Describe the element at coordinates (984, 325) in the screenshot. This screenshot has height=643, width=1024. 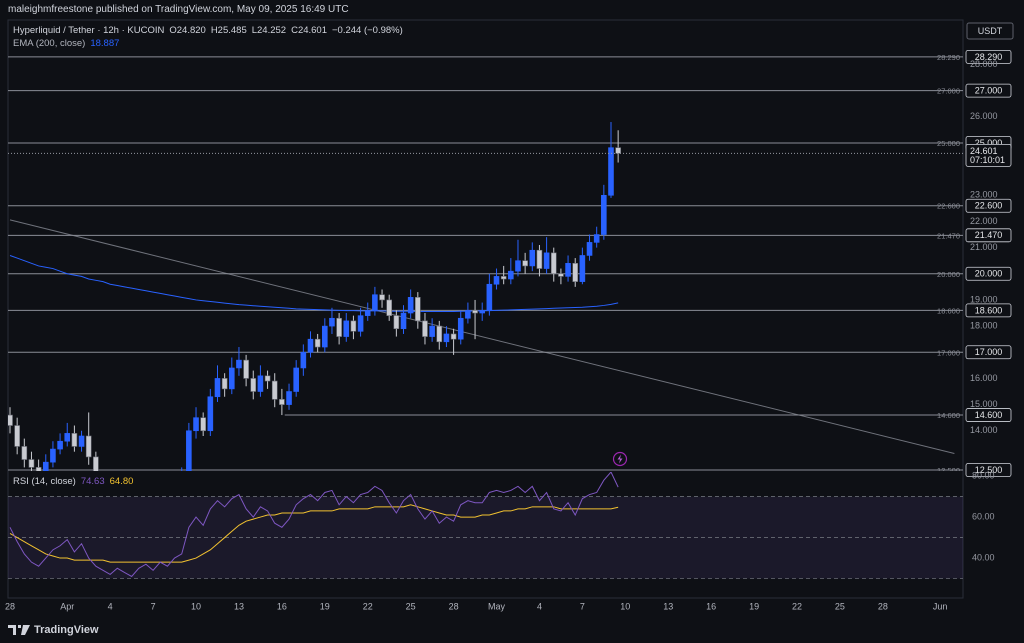
I see `y-tick-label: 18.000` at that location.